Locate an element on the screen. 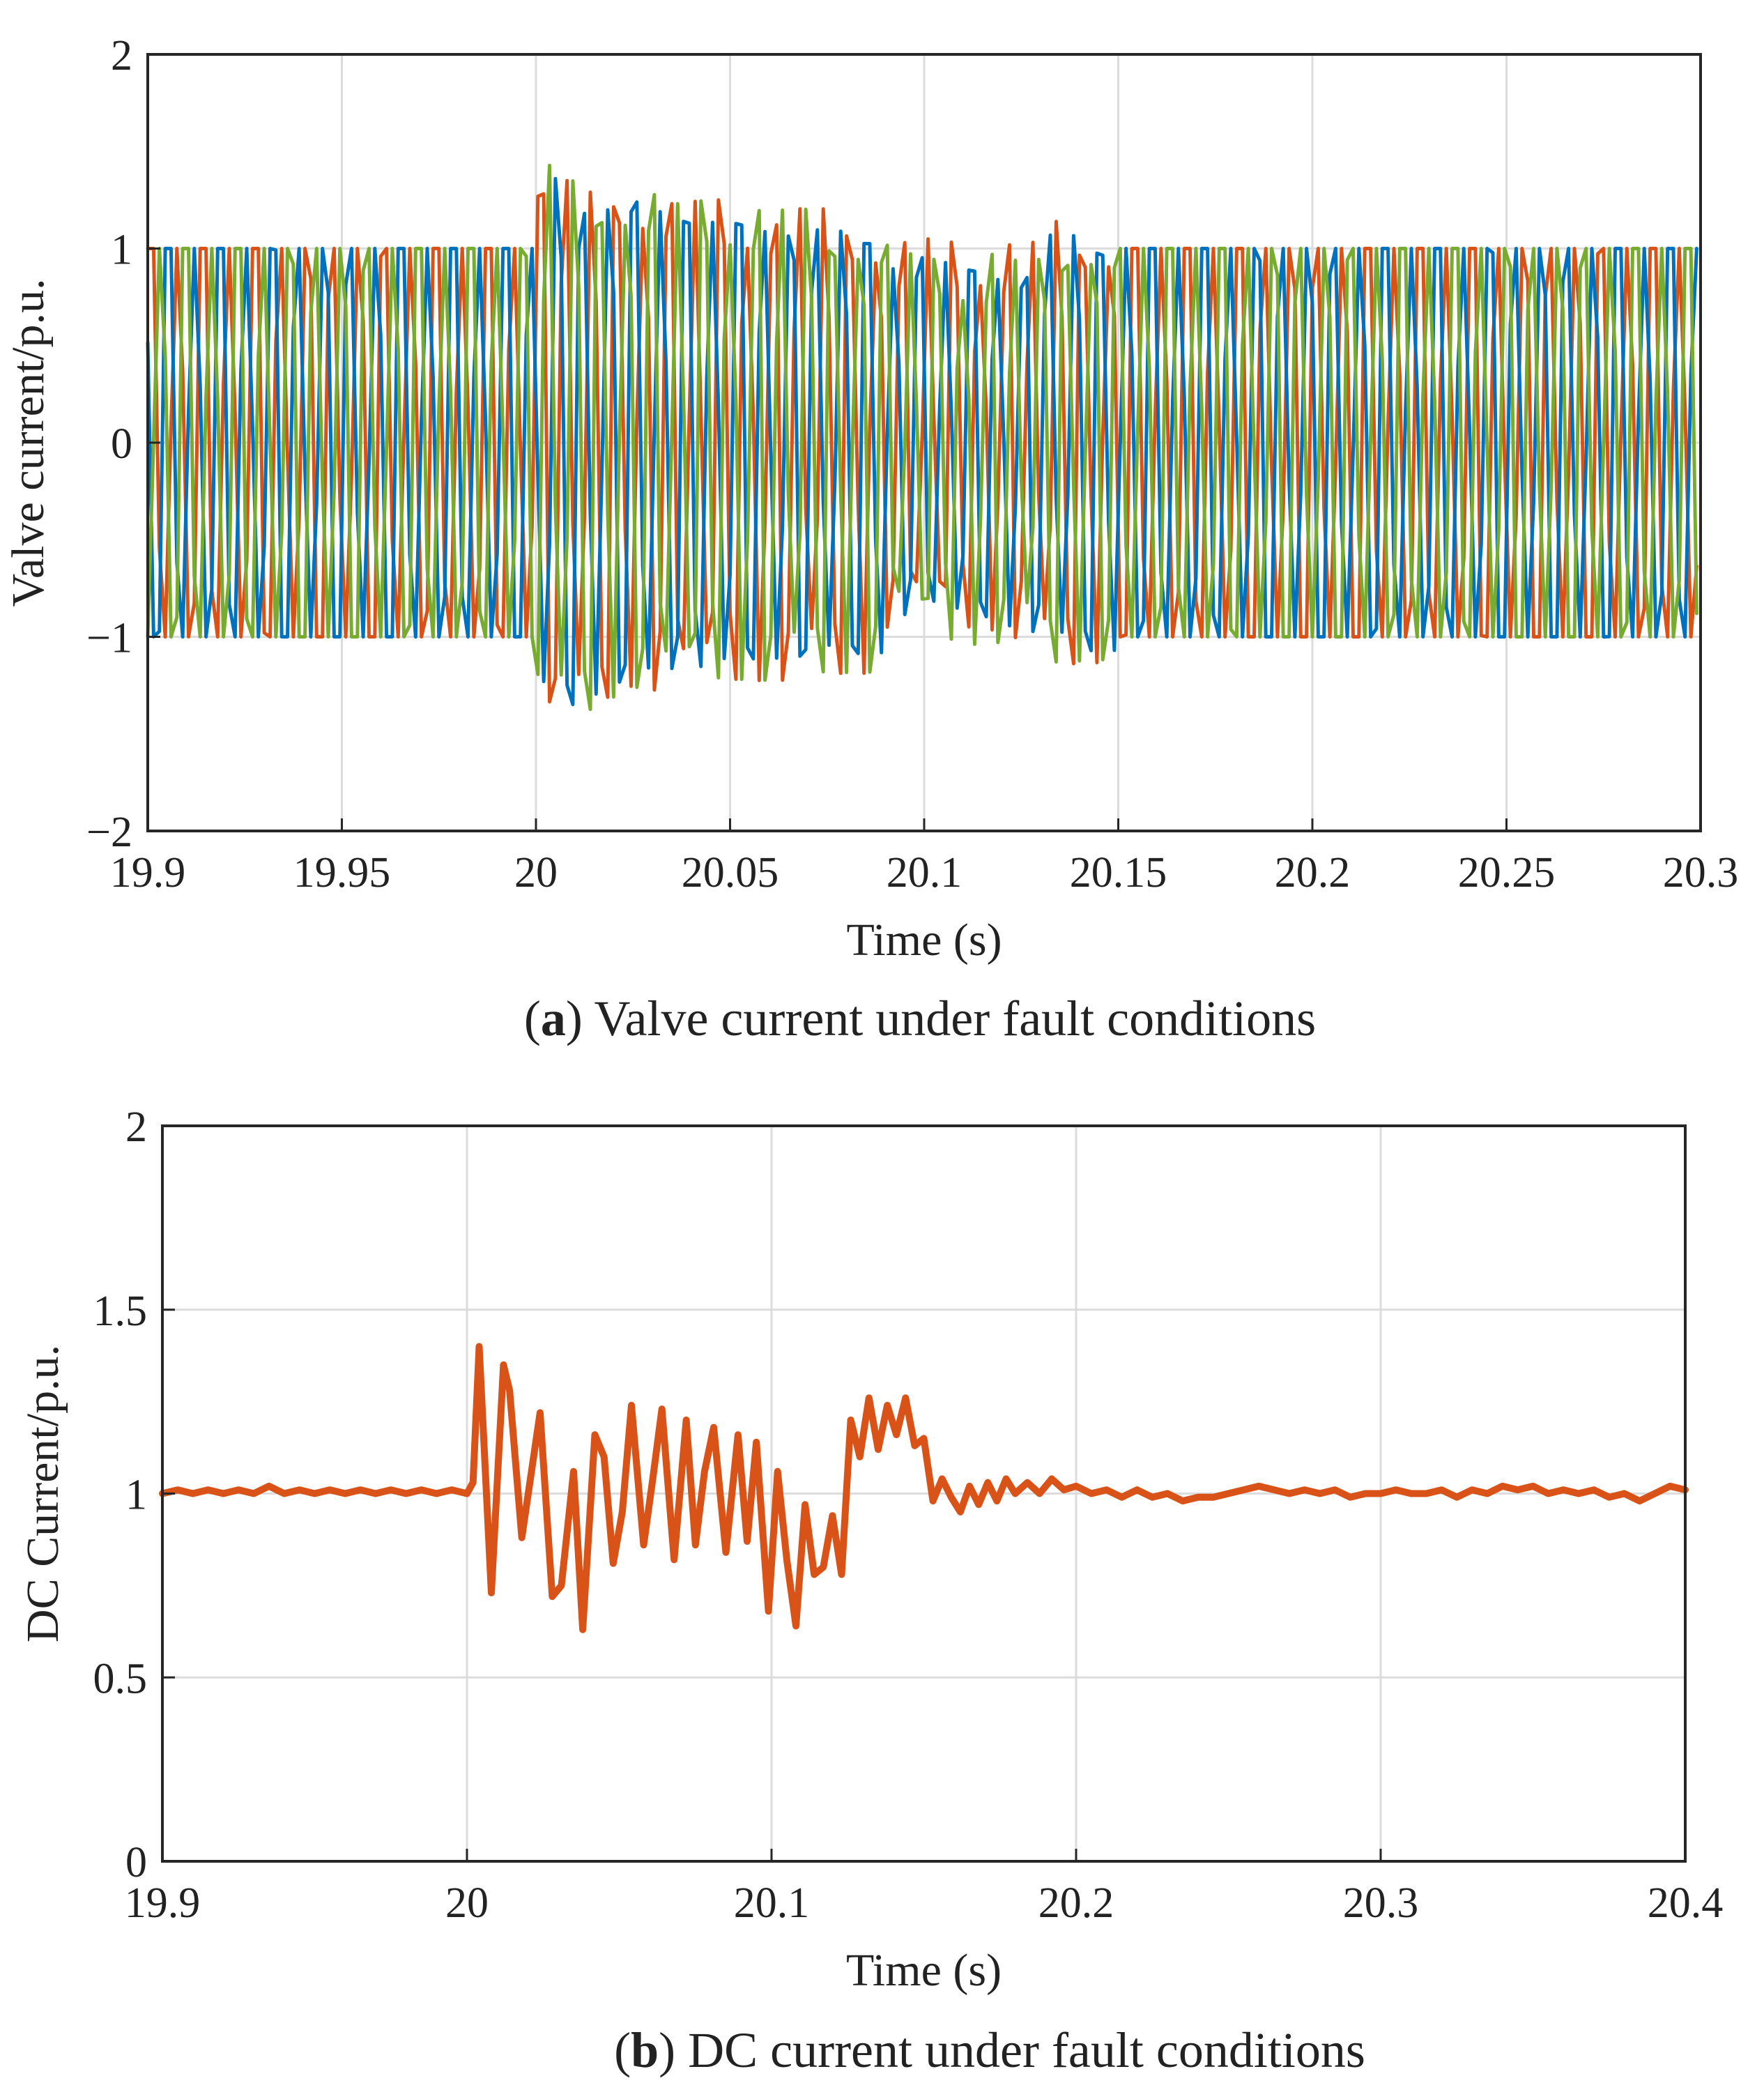 This screenshot has height=2099, width=1764. panel-a-y-axis-label: Valve current/p.u. is located at coordinates (28, 443).